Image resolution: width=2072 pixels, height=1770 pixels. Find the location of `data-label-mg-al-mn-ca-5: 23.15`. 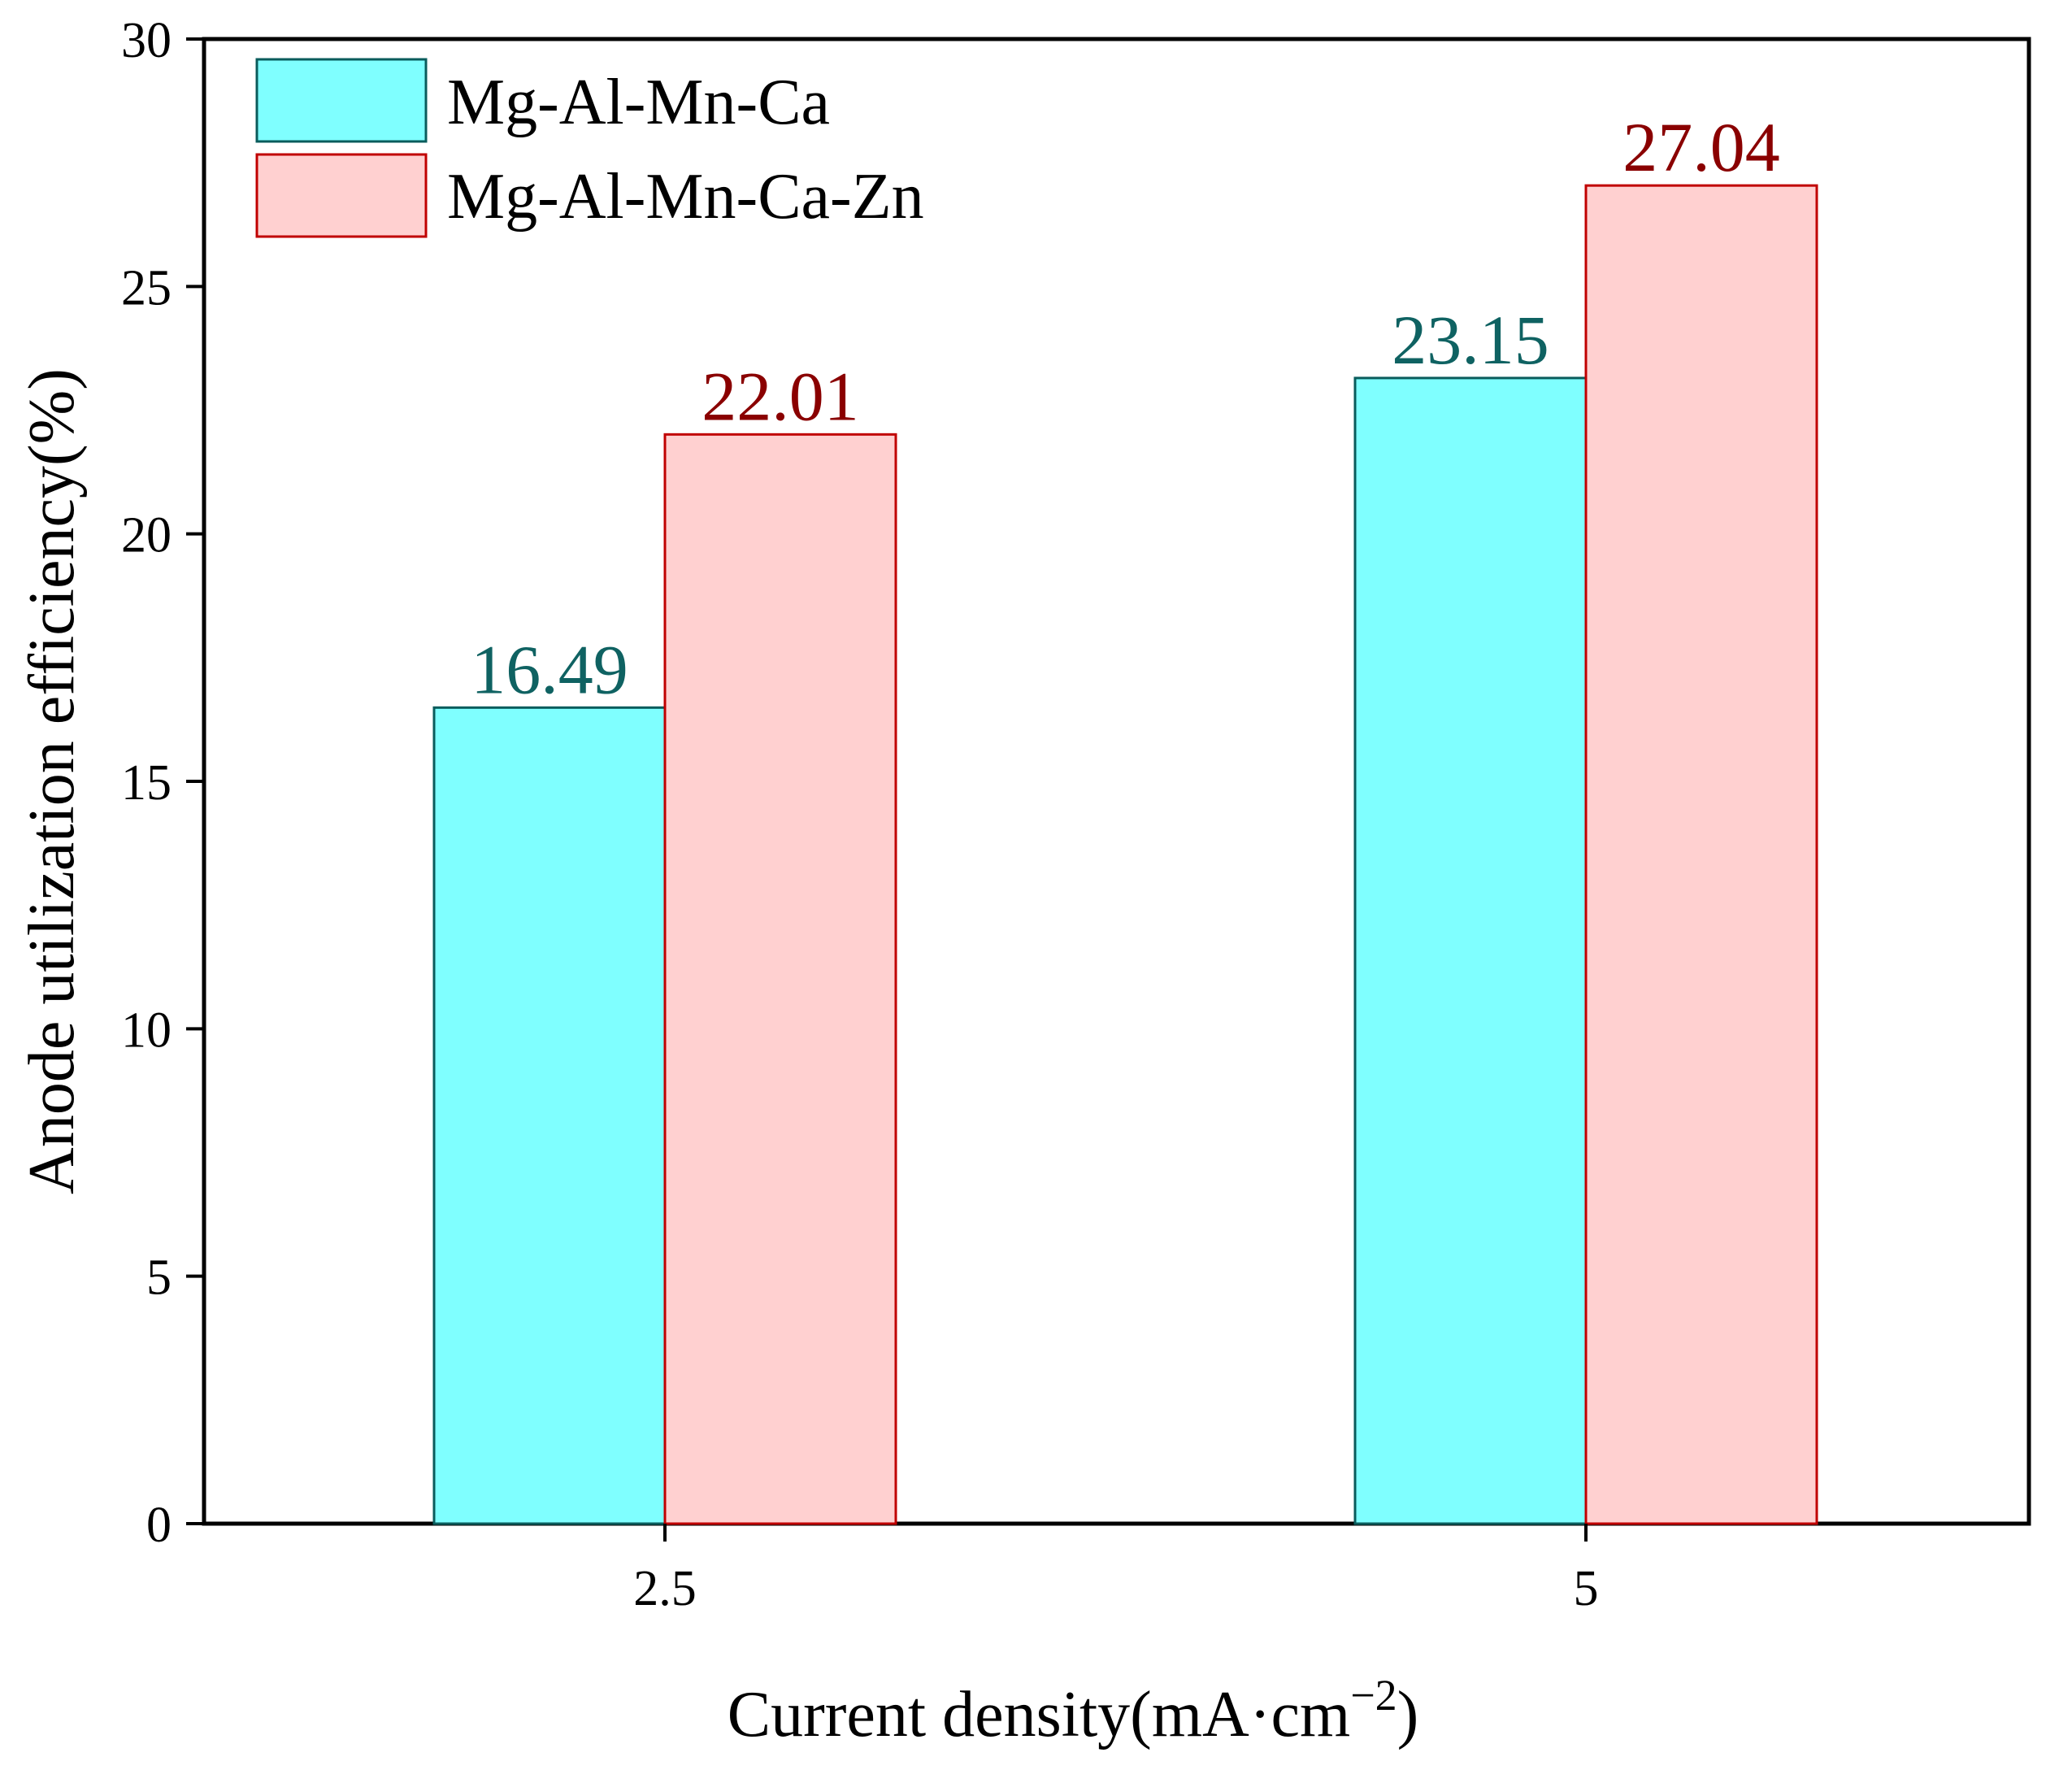

data-label-mg-al-mn-ca-5: 23.15 is located at coordinates (1470, 340).